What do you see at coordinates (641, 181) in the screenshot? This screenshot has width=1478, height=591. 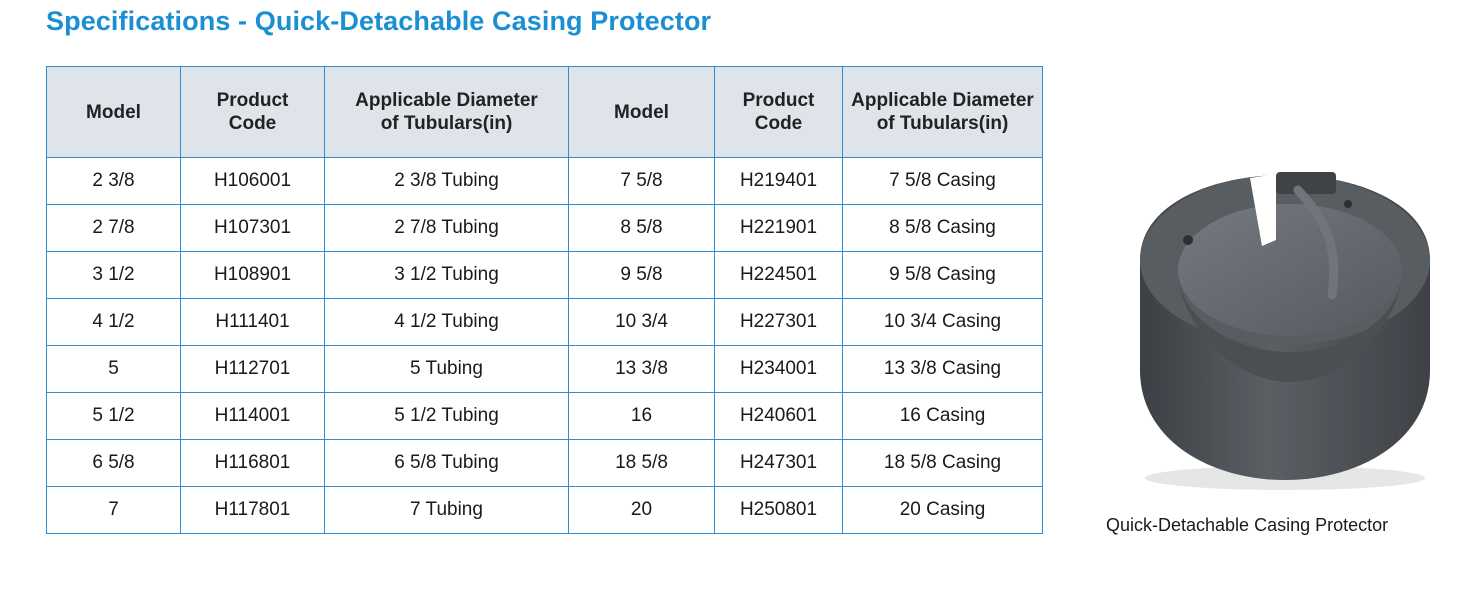 I see `cell-model-2: 7 5/8` at bounding box center [641, 181].